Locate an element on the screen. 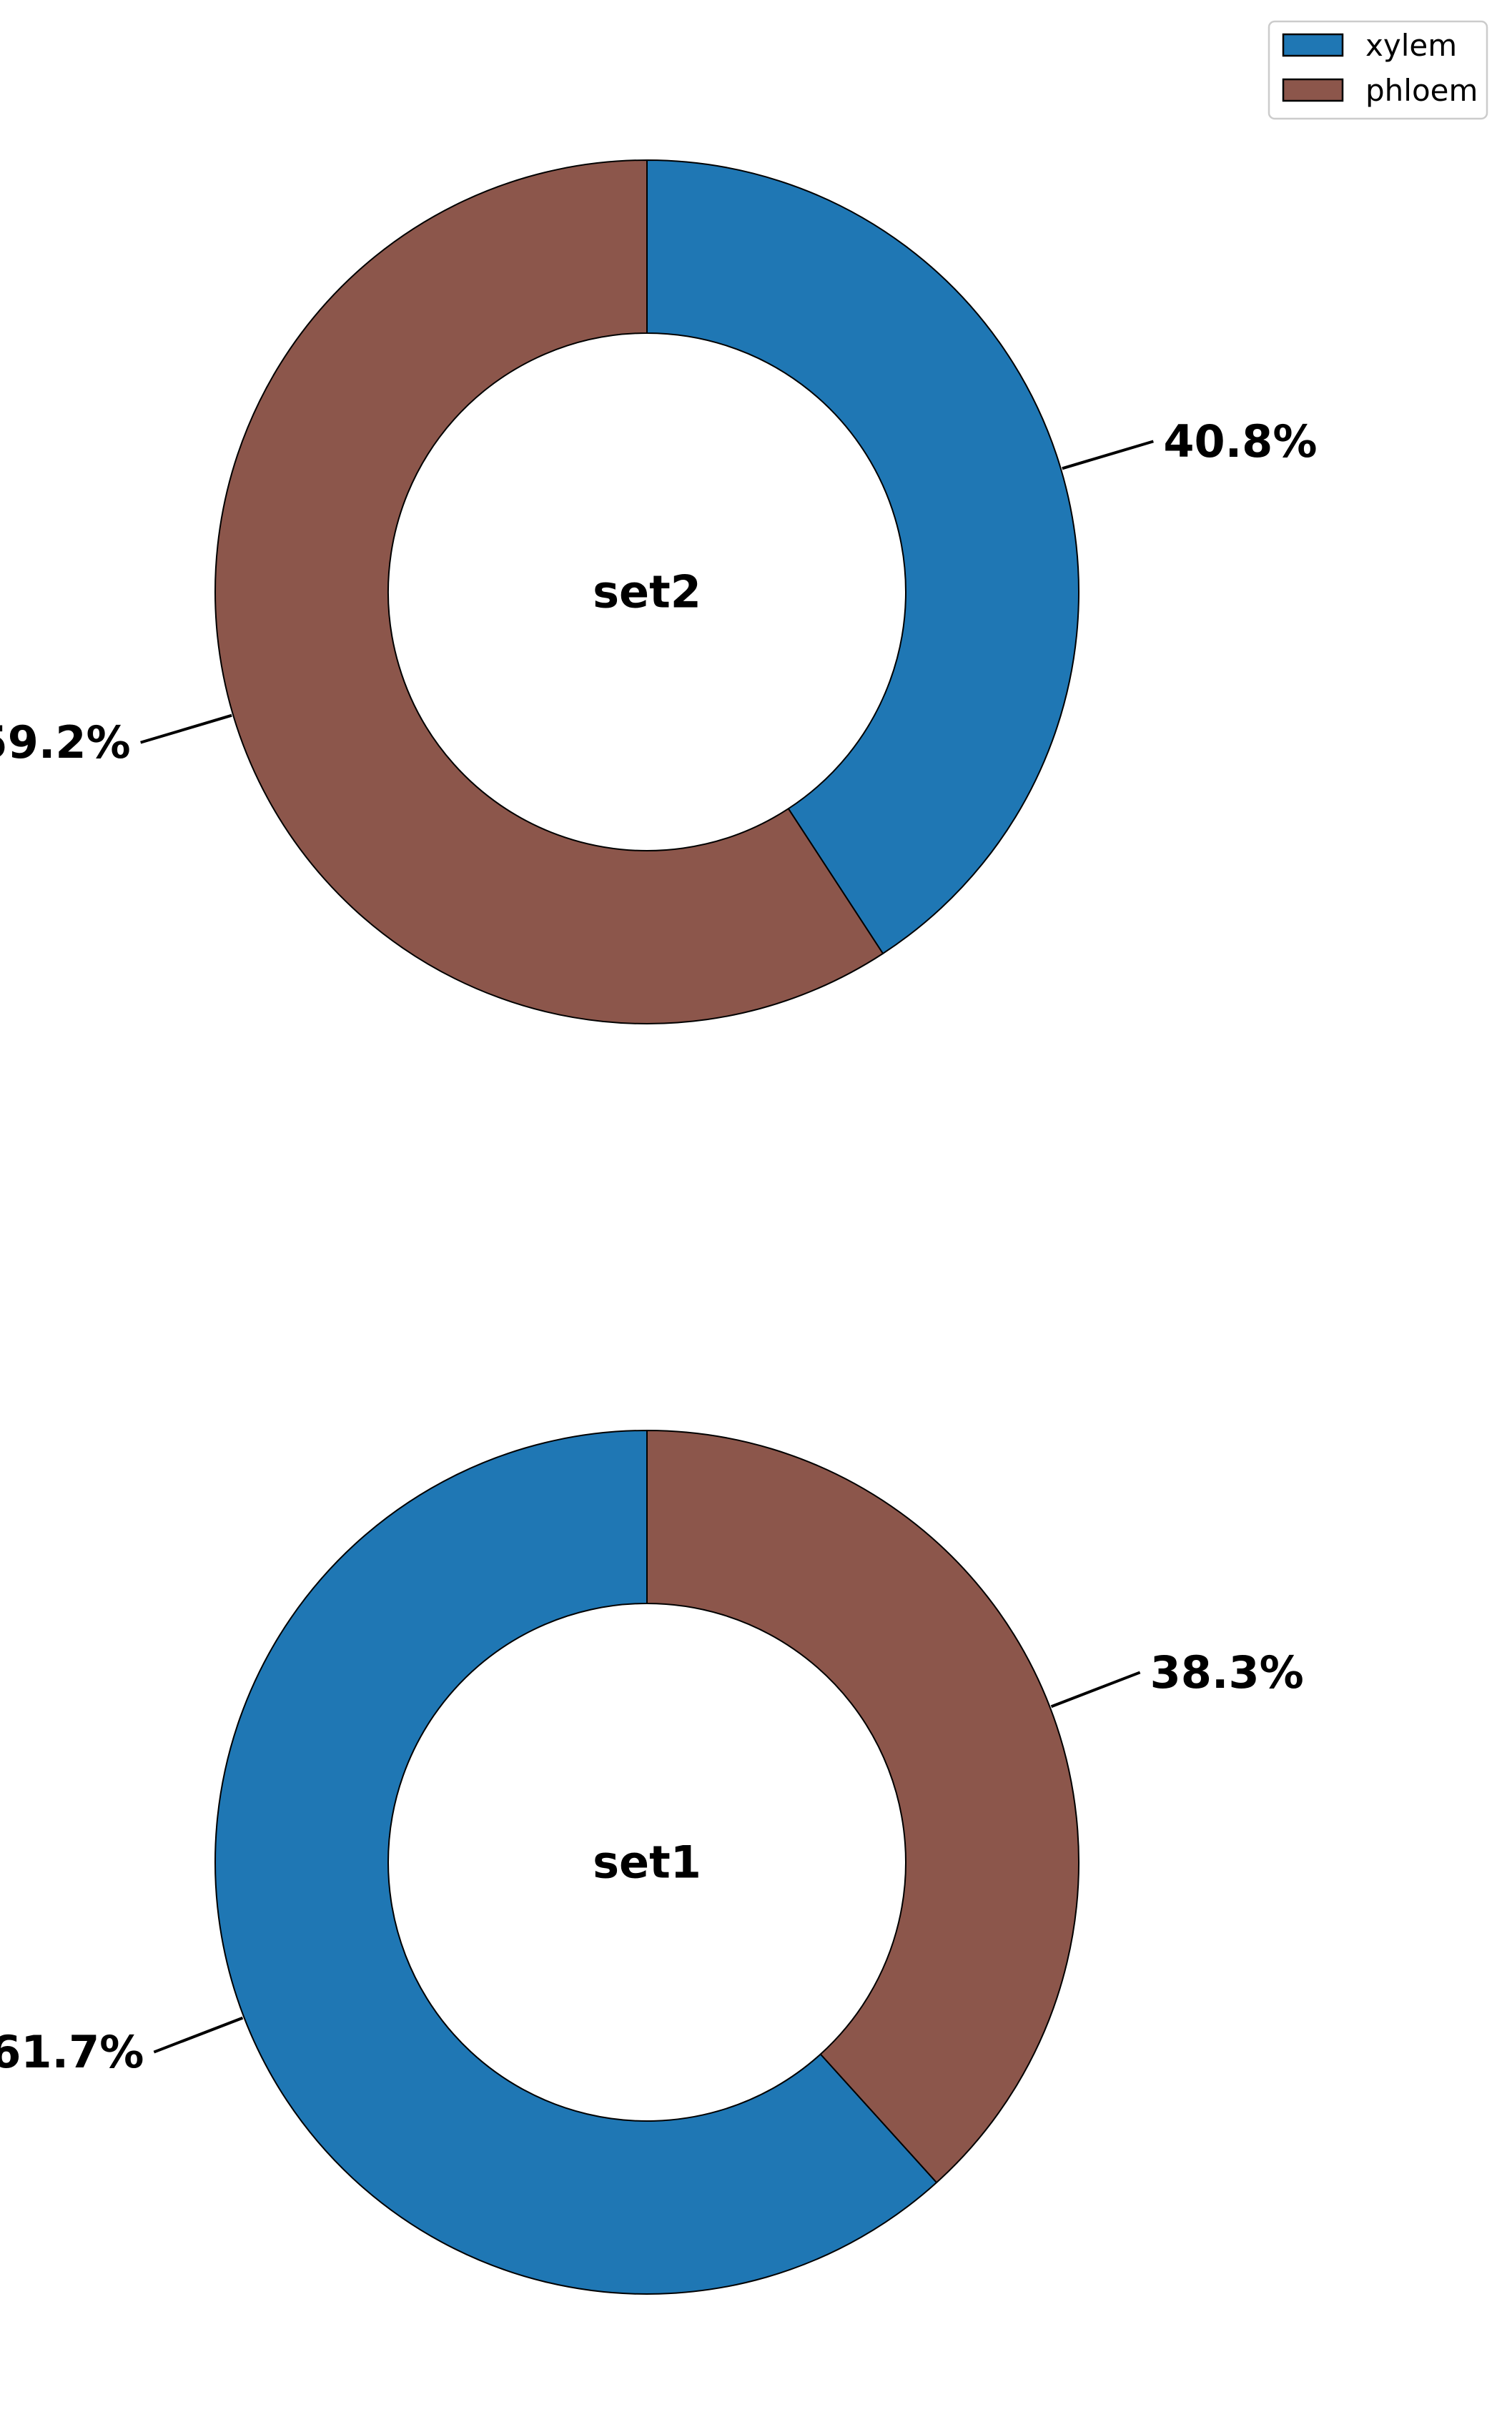 The width and height of the screenshot is (1512, 2427). slice-set1-phloem is located at coordinates (862, 1807).